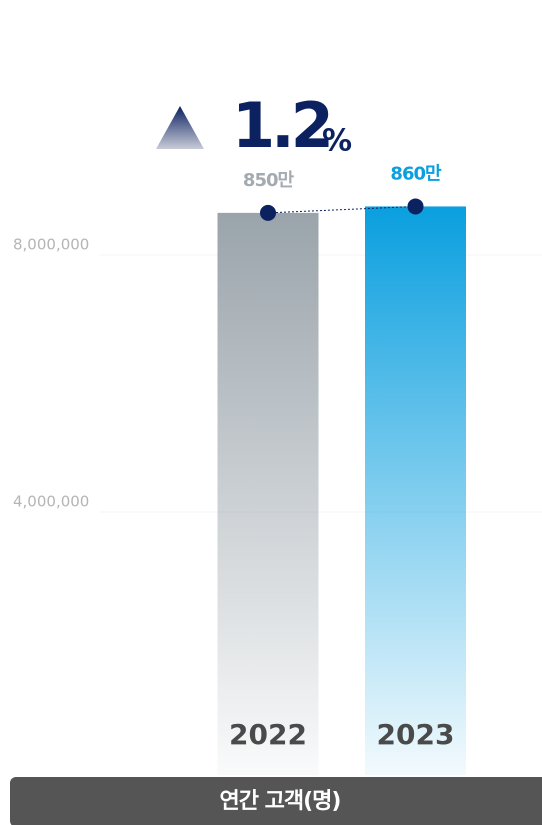  I want to click on trend-line, so click(341, 209).